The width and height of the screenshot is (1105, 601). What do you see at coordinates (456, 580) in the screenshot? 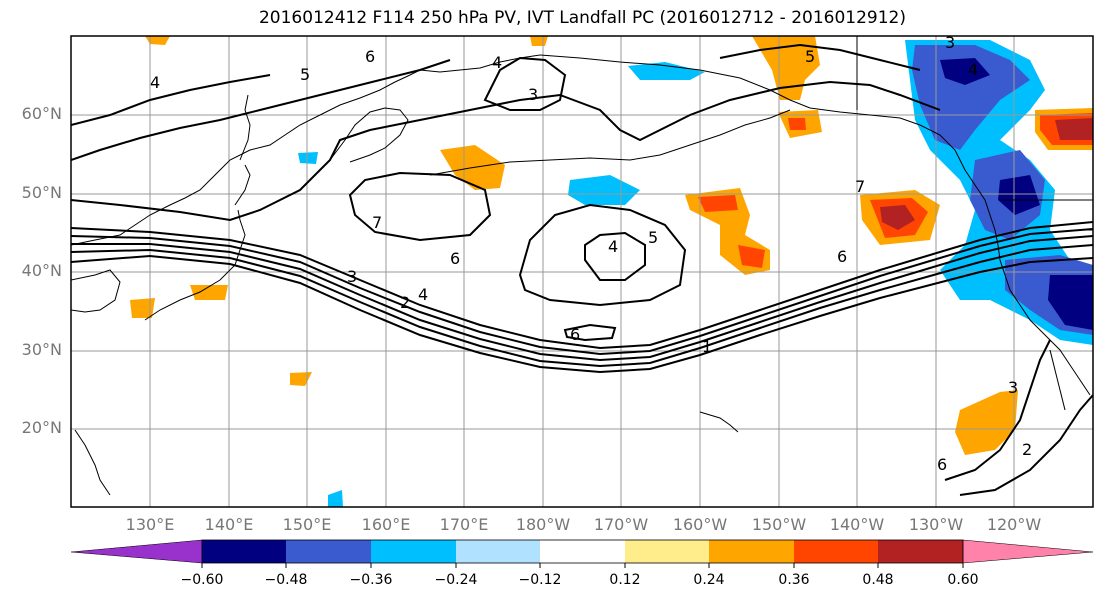
I see `colorbar-tick-label: −0.24` at bounding box center [456, 580].